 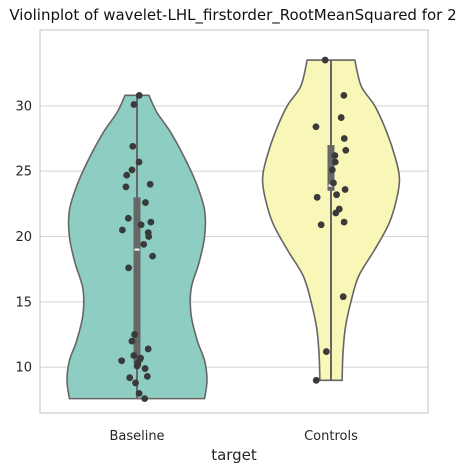 I want to click on violin-iqr-box, so click(x=137, y=280).